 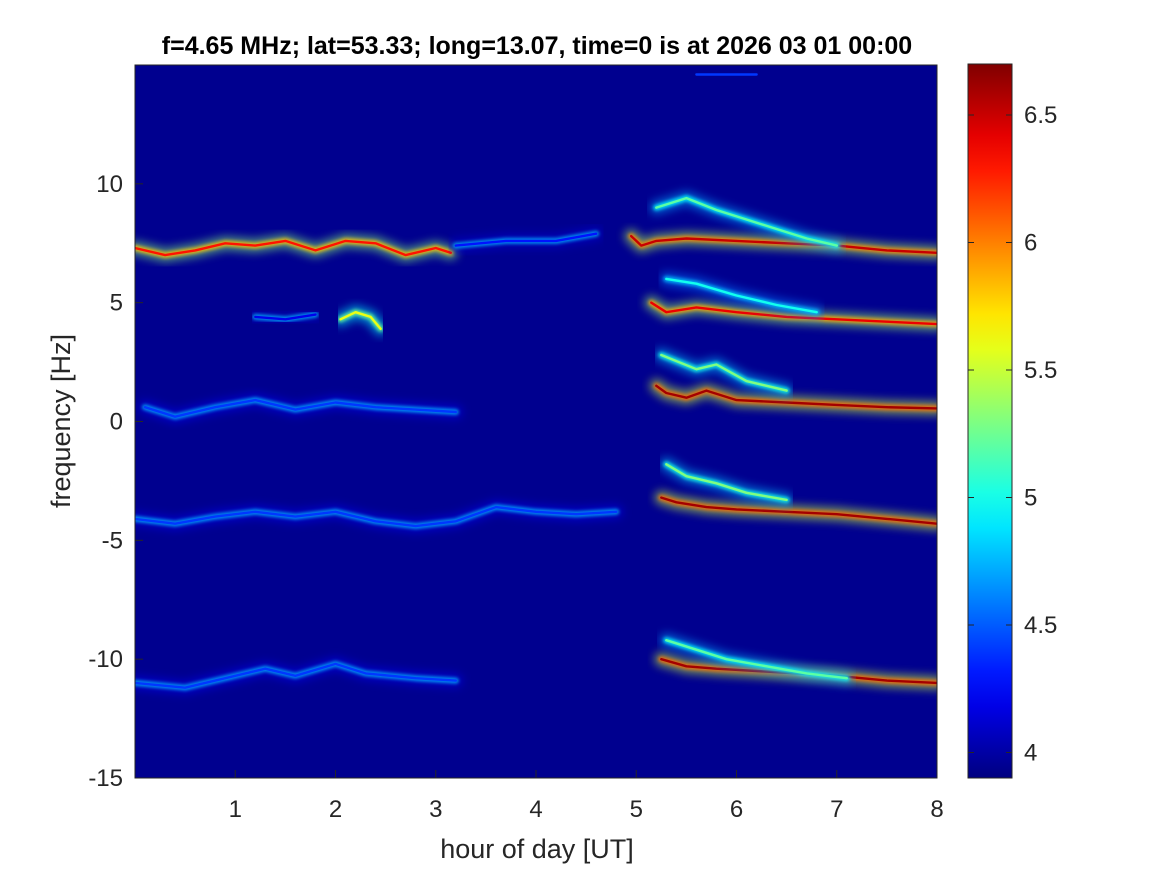 What do you see at coordinates (435, 809) in the screenshot?
I see `x-tick-label: 3` at bounding box center [435, 809].